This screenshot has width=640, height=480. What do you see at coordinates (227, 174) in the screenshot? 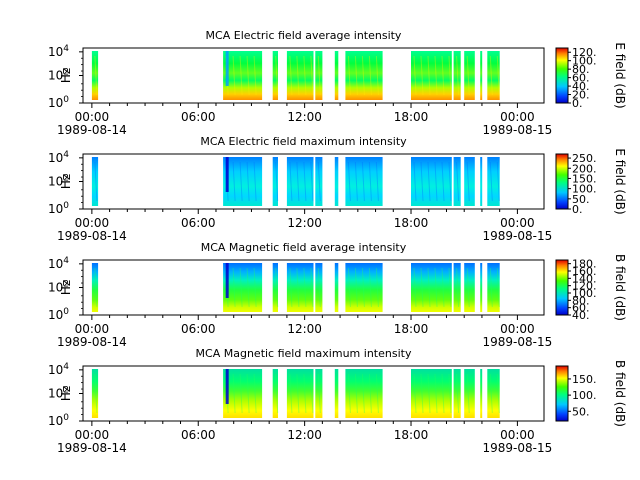
I see `data-spike` at bounding box center [227, 174].